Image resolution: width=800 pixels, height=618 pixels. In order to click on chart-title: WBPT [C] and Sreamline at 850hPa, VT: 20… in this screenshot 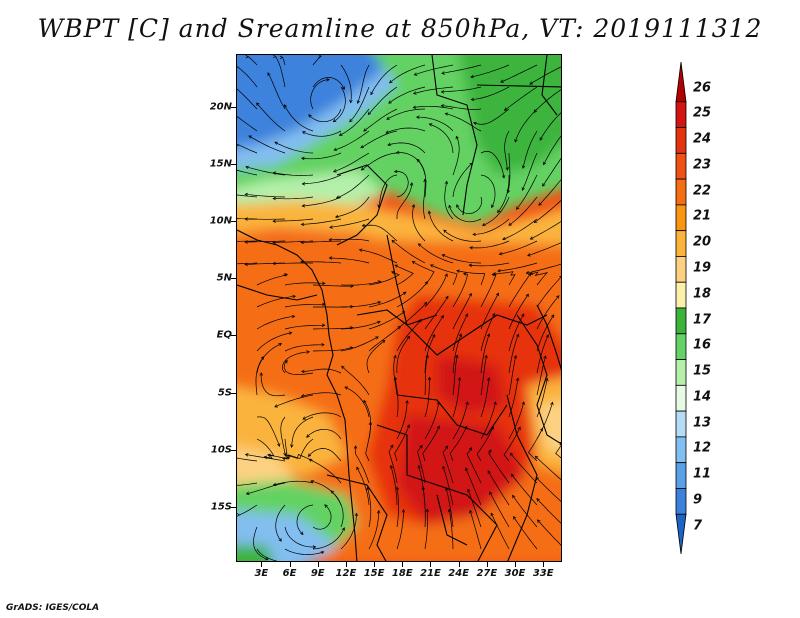, I will do `click(400, 28)`.